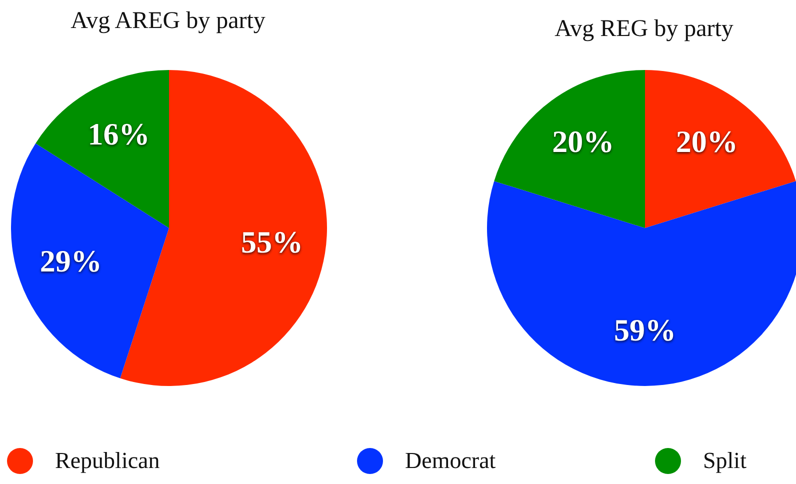 The height and width of the screenshot is (484, 796). Describe the element at coordinates (450, 461) in the screenshot. I see `legend-label: Democrat` at that location.